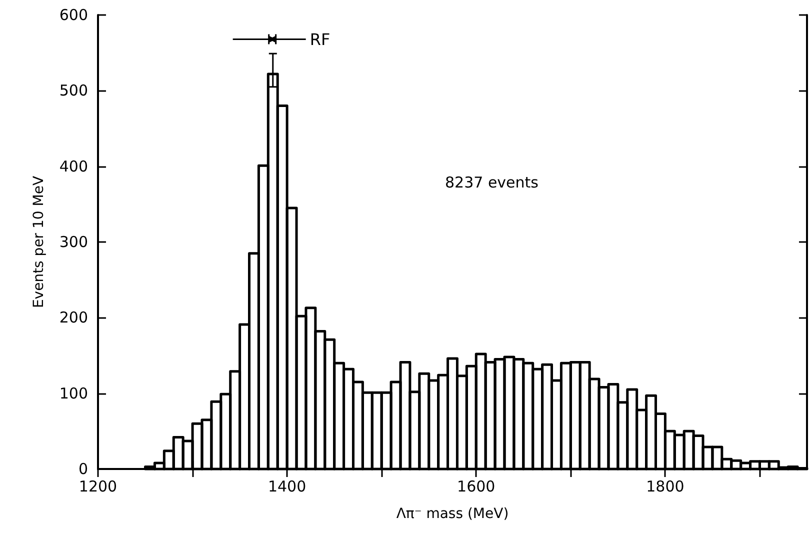 The width and height of the screenshot is (810, 542). I want to click on x-axis-title: Λπ⁻ mass (MeV), so click(452, 514).